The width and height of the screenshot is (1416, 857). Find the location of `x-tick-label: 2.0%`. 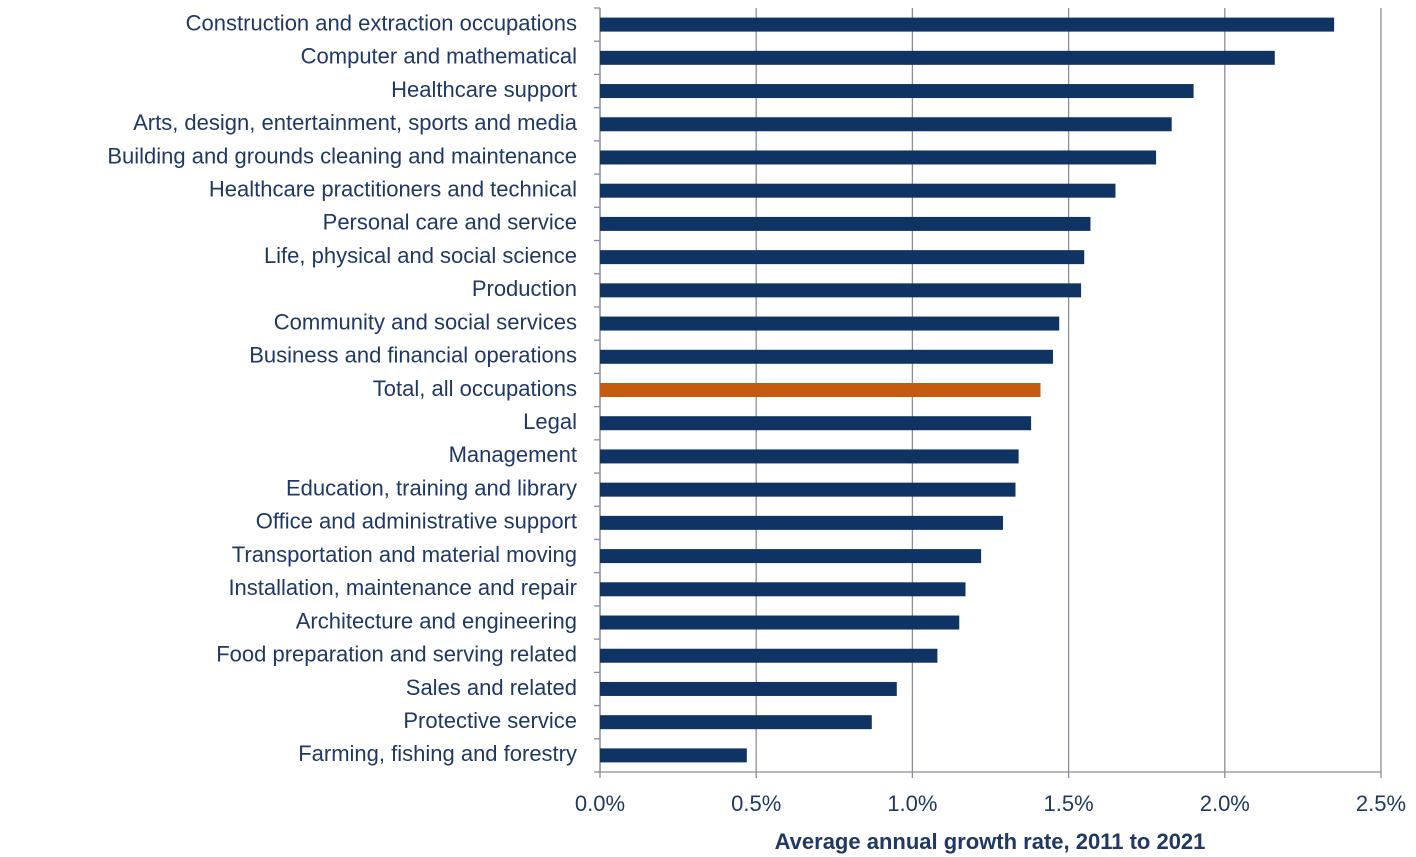

x-tick-label: 2.0% is located at coordinates (1225, 803).